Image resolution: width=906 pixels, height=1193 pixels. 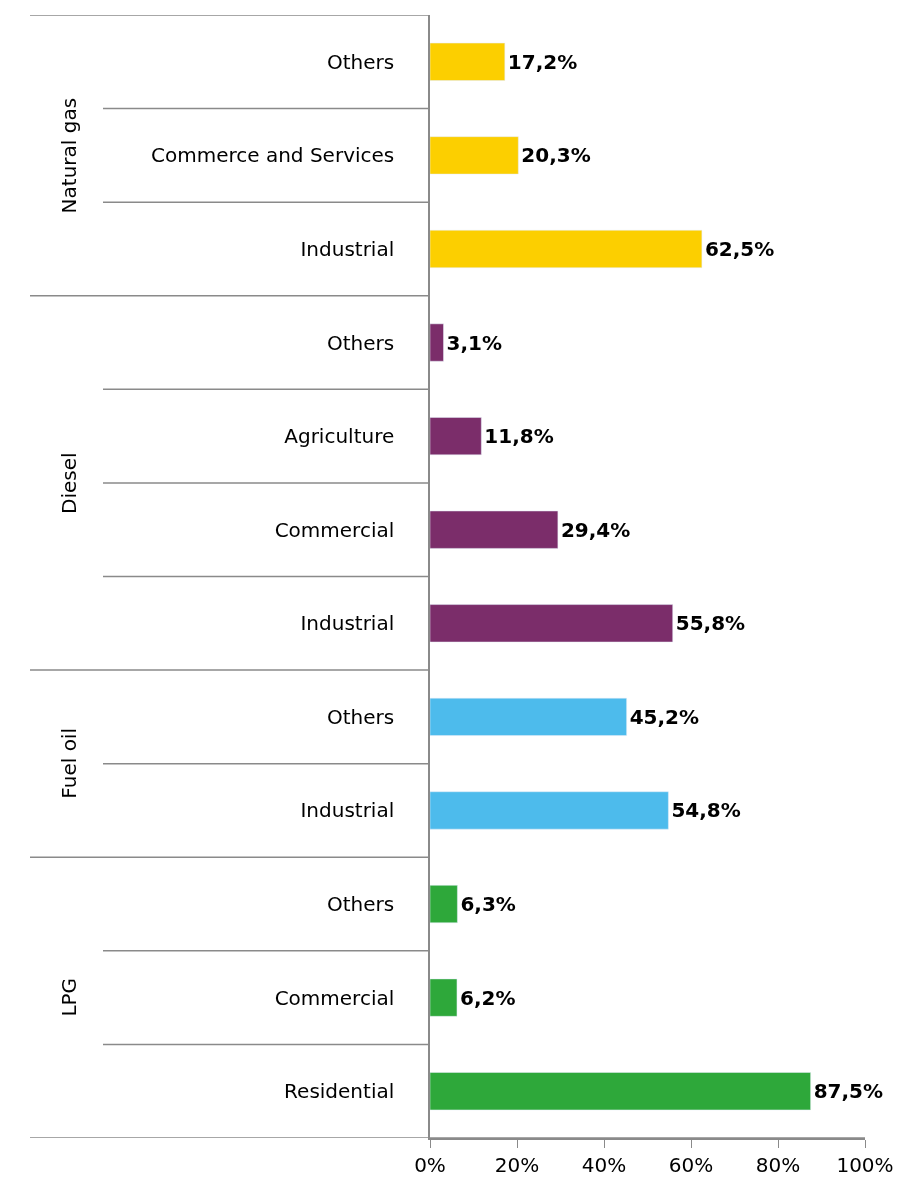 What do you see at coordinates (488, 904) in the screenshot?
I see `data-label: 6,3%` at bounding box center [488, 904].